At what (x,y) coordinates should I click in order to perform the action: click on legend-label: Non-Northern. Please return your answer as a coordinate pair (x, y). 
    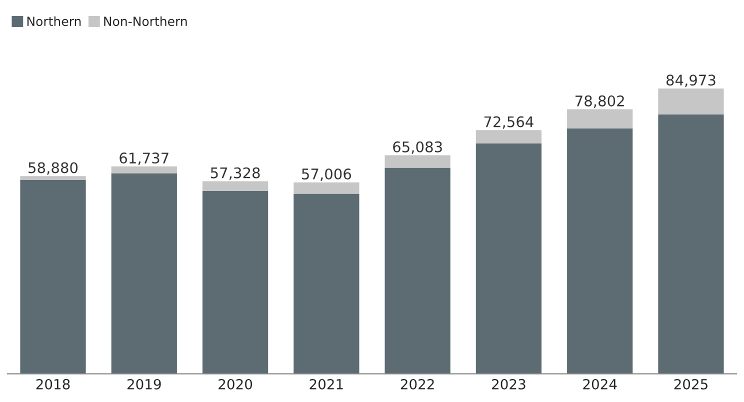
    Looking at the image, I should click on (145, 21).